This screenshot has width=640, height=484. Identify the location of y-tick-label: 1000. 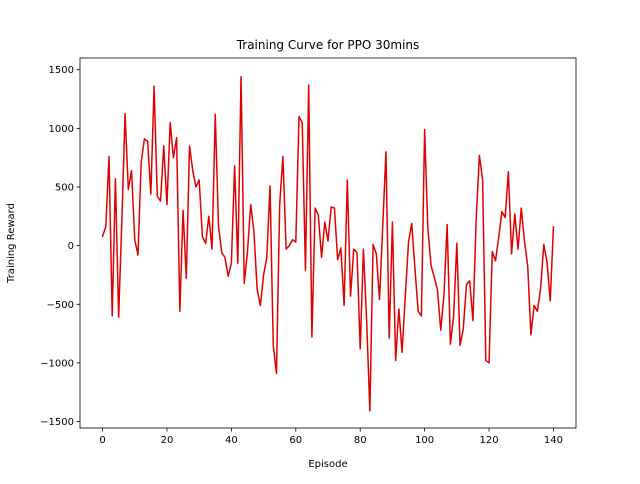
(61, 129).